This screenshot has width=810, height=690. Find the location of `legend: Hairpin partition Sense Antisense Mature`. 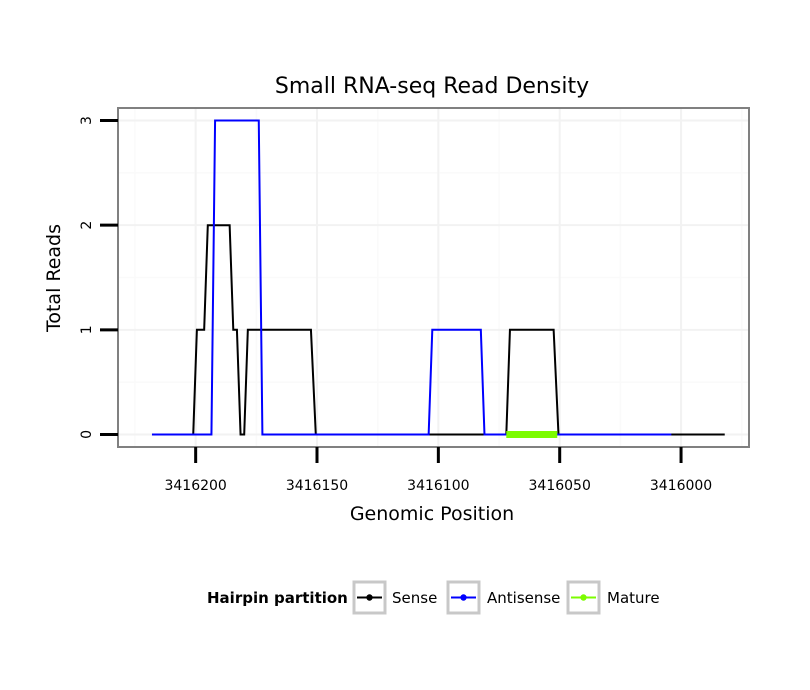

legend: Hairpin partition Sense Antisense Mature is located at coordinates (433, 597).